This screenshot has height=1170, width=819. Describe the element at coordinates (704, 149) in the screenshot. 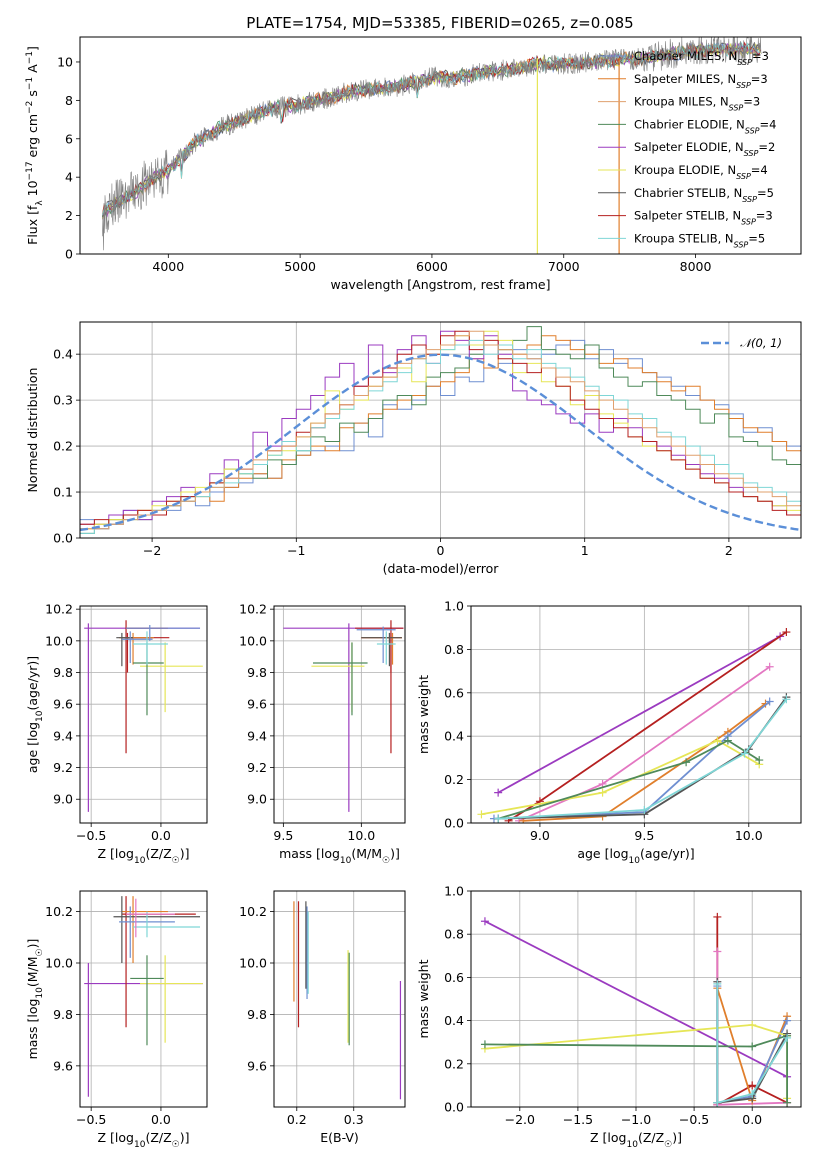

I see `legend-label: Salpeter ELODIE, NSSP=2` at that location.